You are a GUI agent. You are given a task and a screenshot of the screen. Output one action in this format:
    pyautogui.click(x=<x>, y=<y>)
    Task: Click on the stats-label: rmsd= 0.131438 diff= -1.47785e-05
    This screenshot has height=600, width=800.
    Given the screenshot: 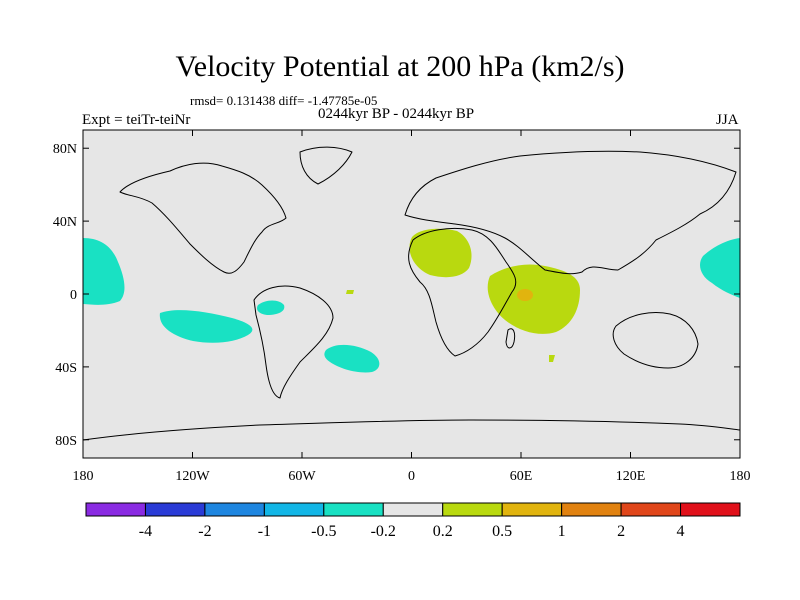 What is the action you would take?
    pyautogui.click(x=284, y=100)
    